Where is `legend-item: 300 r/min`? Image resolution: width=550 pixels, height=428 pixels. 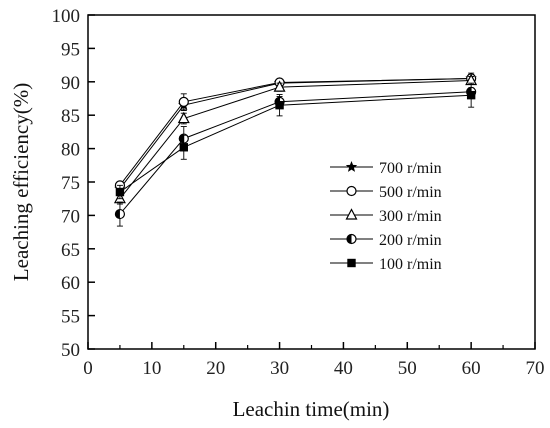
legend-item: 300 r/min is located at coordinates (386, 216).